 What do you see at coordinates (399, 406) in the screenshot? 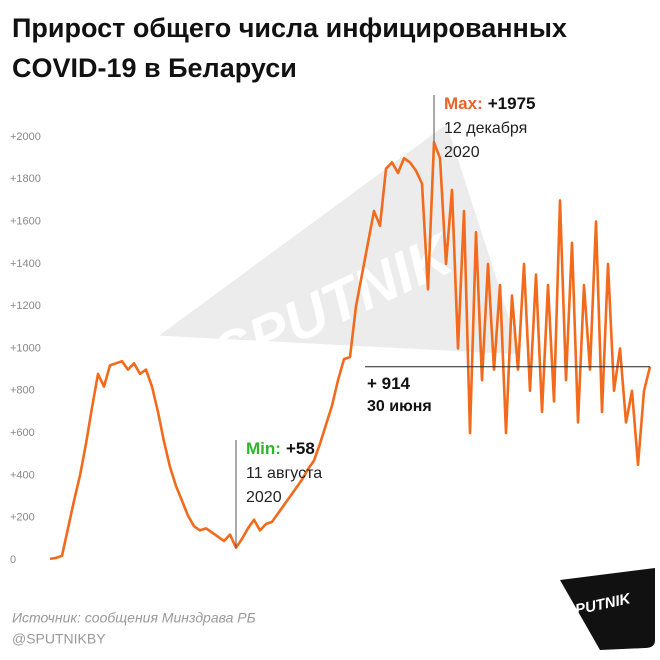
I see `annotation-date: 30 июня` at bounding box center [399, 406].